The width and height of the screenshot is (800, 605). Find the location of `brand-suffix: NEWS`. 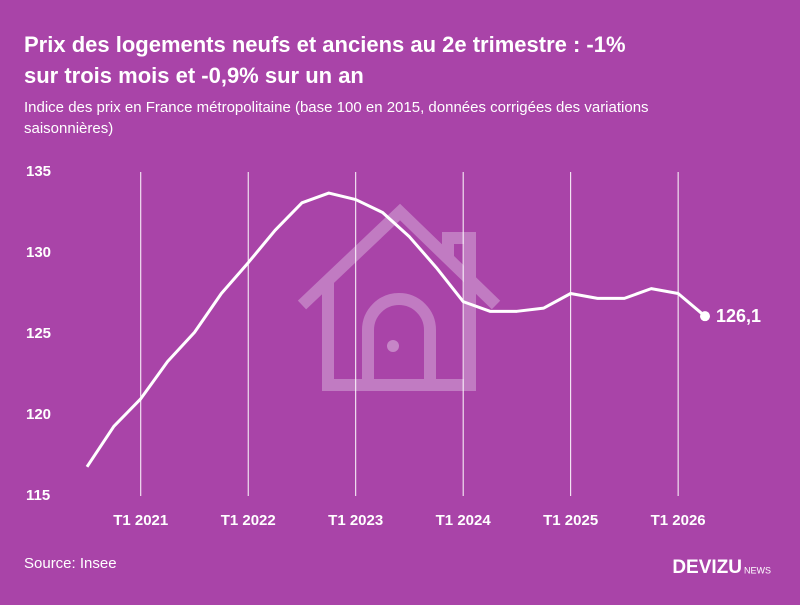

brand-suffix: NEWS is located at coordinates (757, 570).